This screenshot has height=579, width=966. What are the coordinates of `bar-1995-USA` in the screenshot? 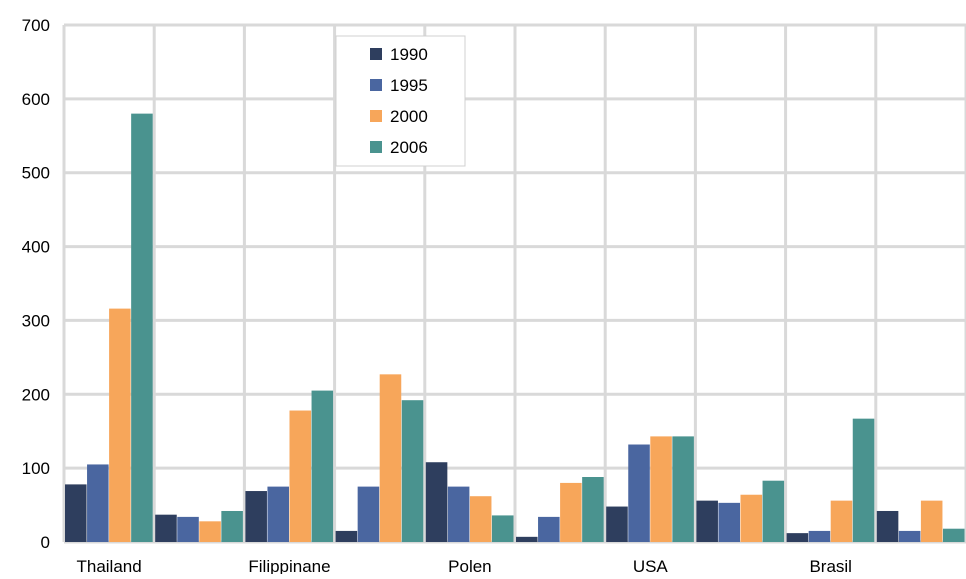 It's located at (639, 493).